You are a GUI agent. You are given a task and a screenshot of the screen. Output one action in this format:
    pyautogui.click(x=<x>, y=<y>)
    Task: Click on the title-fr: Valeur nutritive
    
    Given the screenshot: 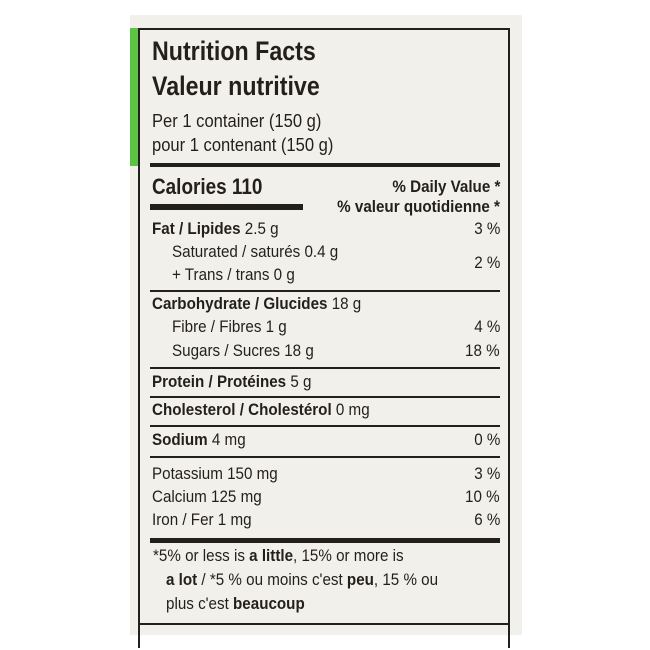 What is the action you would take?
    pyautogui.click(x=236, y=86)
    